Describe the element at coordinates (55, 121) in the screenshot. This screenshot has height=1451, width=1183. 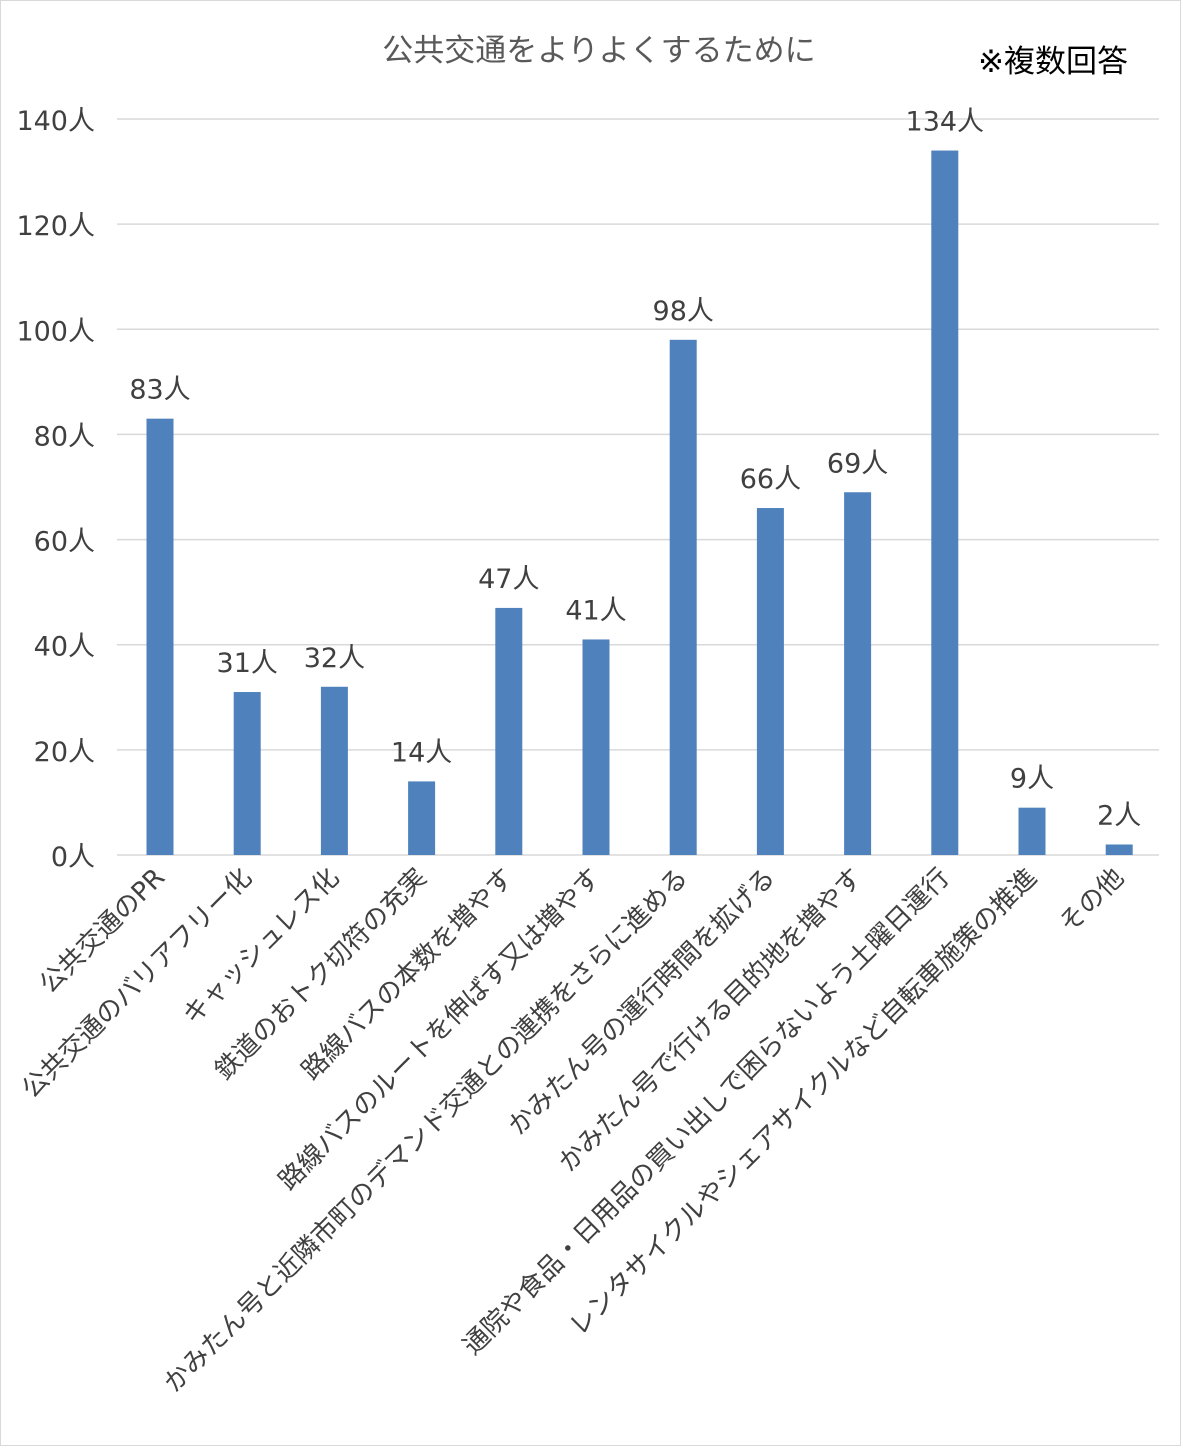
I see `y-tick-label: 140人` at that location.